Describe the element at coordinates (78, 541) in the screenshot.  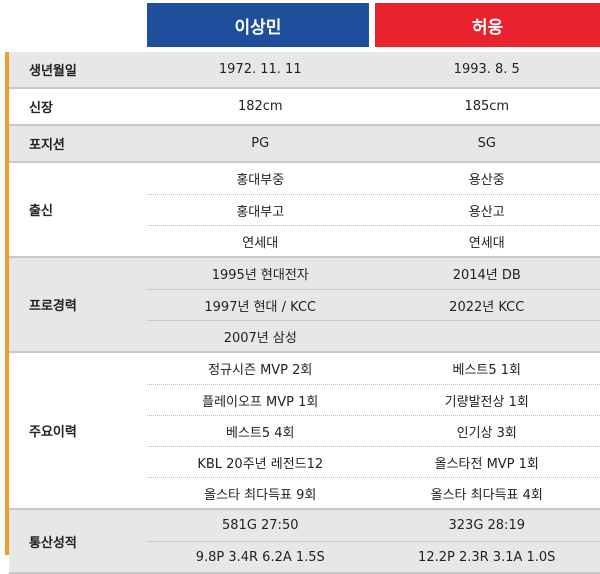
I see `row-label: 통산성적` at that location.